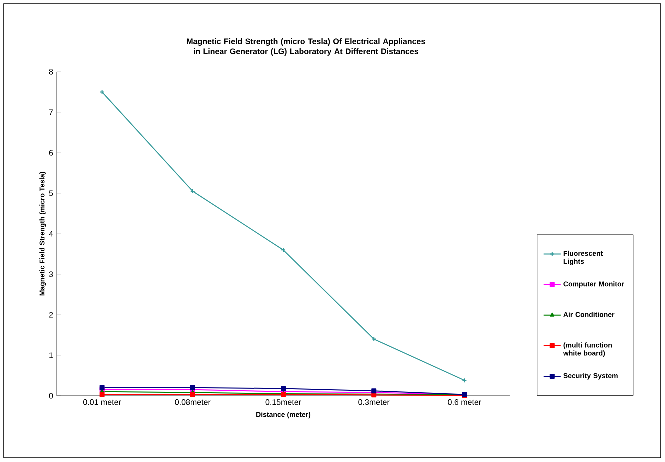 The height and width of the screenshot is (462, 665). Describe the element at coordinates (374, 403) in the screenshot. I see `x-tick-label: 0.3meter` at that location.